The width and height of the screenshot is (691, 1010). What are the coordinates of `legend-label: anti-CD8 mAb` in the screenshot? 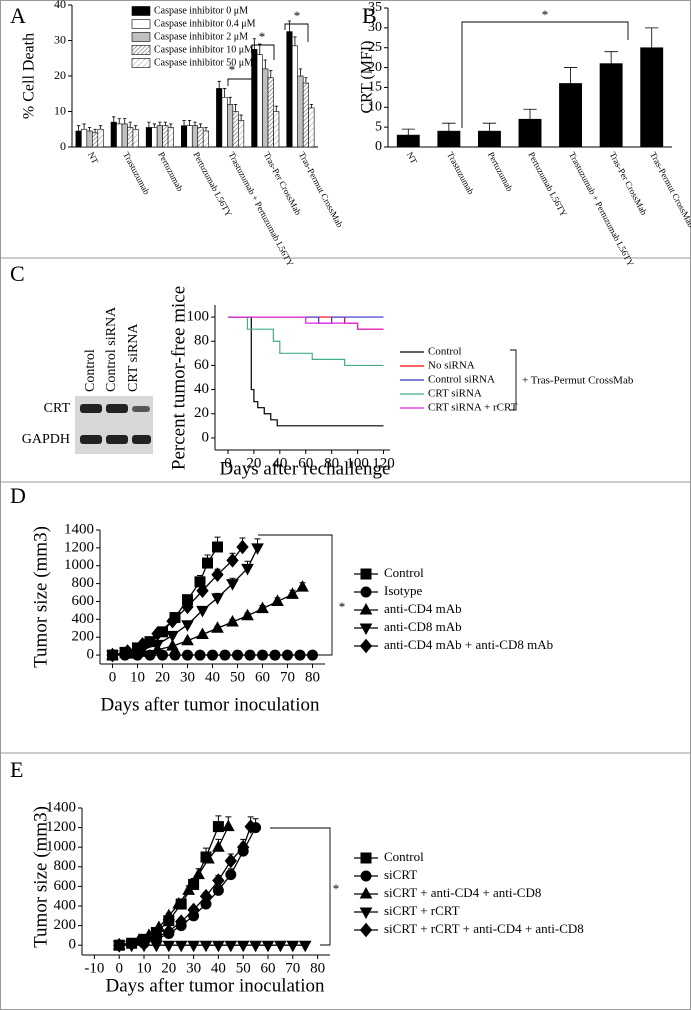 It's located at (423, 626).